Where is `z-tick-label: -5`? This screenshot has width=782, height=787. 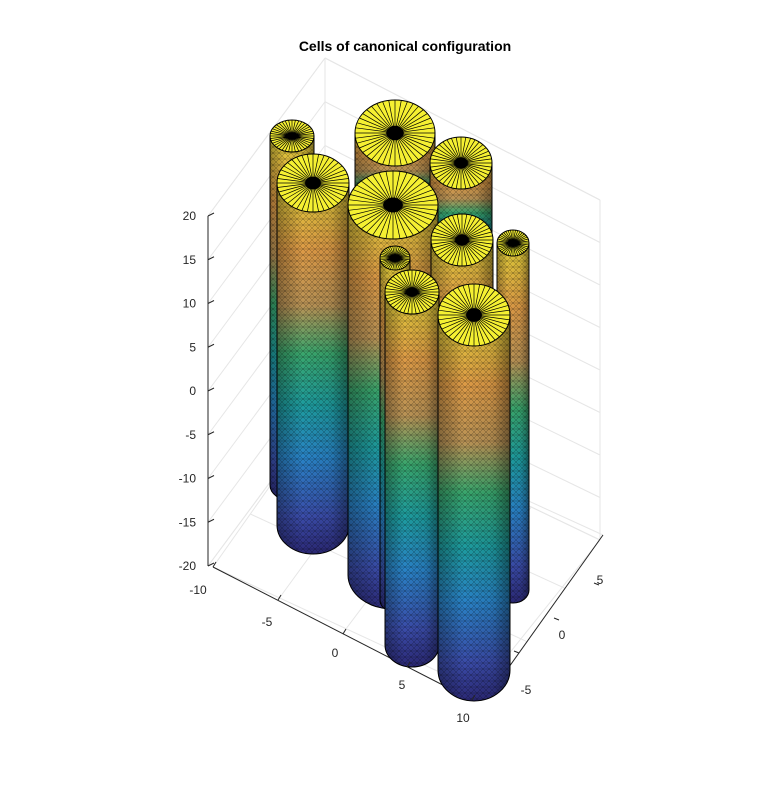 z-tick-label: -5 is located at coordinates (190, 435).